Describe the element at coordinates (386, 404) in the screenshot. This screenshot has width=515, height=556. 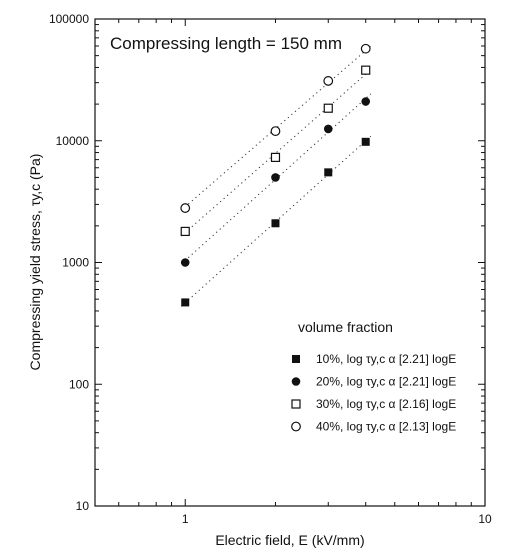
I see `legend-label: 30%, log τy,c α [2.16] logE` at that location.